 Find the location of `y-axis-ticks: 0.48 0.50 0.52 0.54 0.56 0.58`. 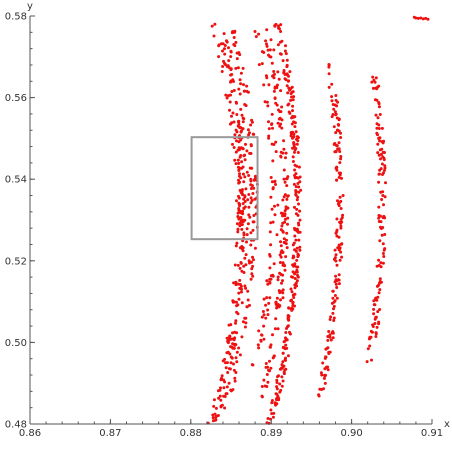

y-axis-ticks: 0.48 0.50 0.52 0.54 0.56 0.58 is located at coordinates (20, 221).